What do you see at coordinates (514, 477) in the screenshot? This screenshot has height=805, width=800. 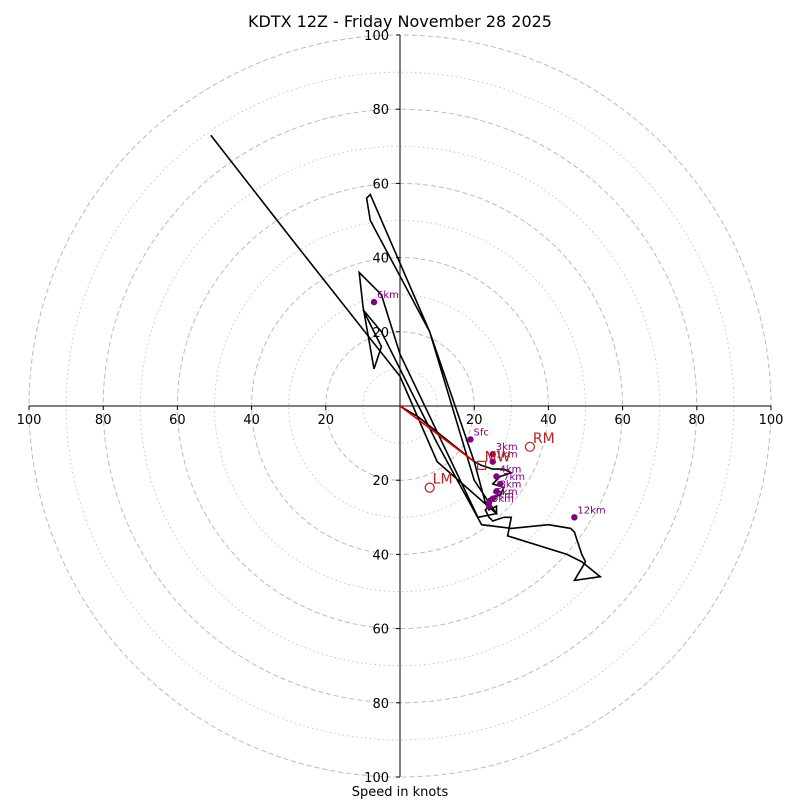 I see `height-marker-label-6: 7km` at bounding box center [514, 477].